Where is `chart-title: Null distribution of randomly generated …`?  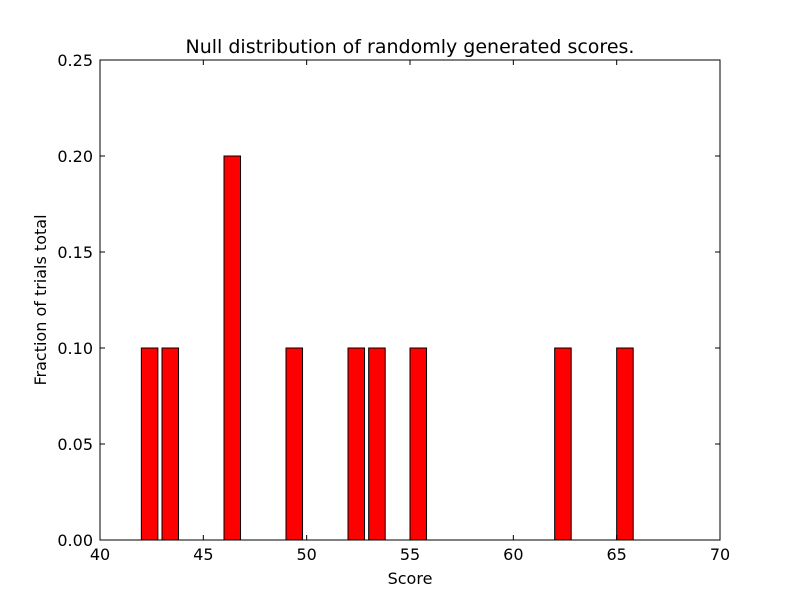 chart-title: Null distribution of randomly generated … is located at coordinates (410, 47).